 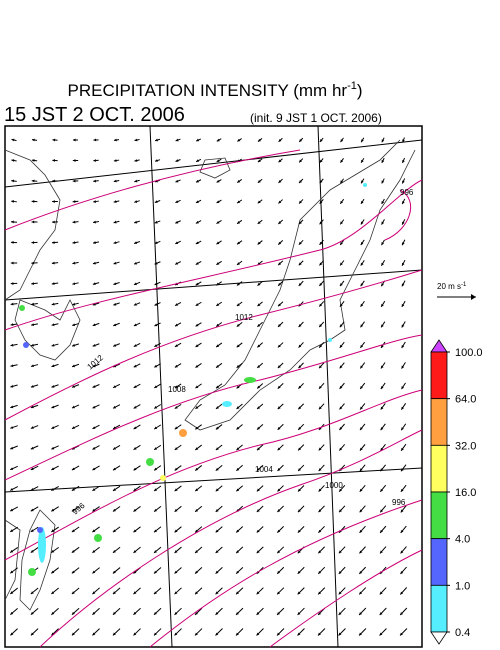 What do you see at coordinates (286, 573) in the screenshot?
I see `isobar` at bounding box center [286, 573].